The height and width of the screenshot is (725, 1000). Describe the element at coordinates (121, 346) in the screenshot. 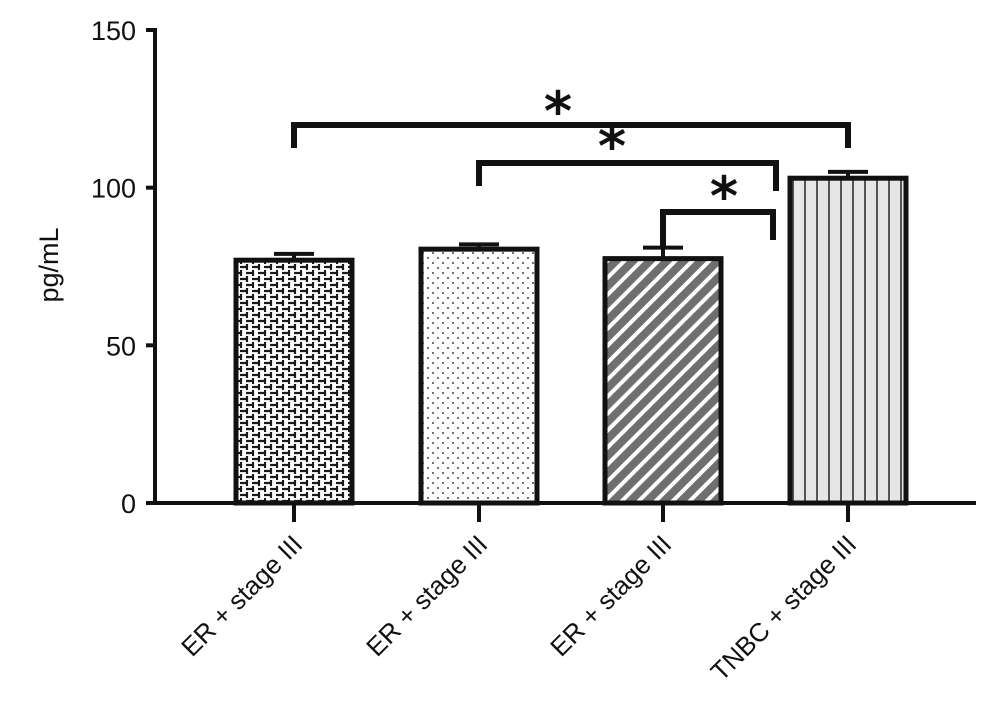

I see `y-tick-label: 50` at that location.